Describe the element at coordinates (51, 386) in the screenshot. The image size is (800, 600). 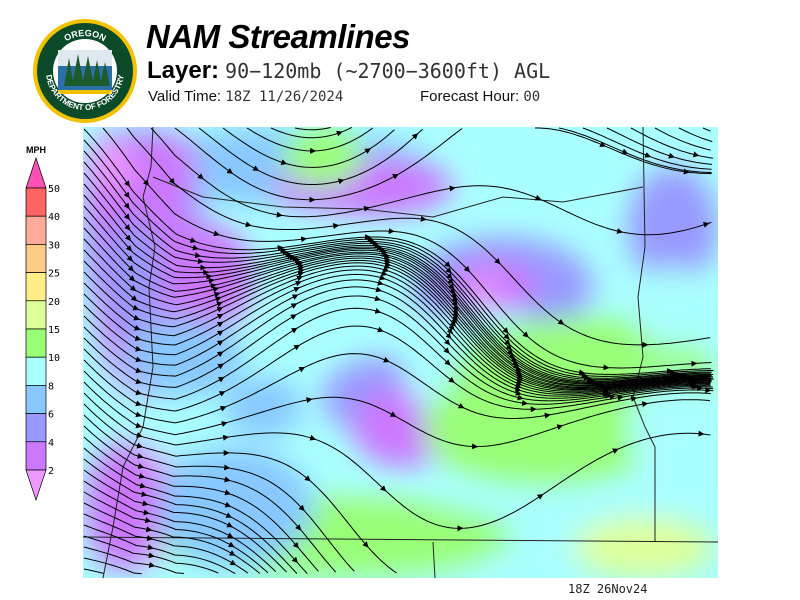
I see `legend-tick-label: 8` at that location.